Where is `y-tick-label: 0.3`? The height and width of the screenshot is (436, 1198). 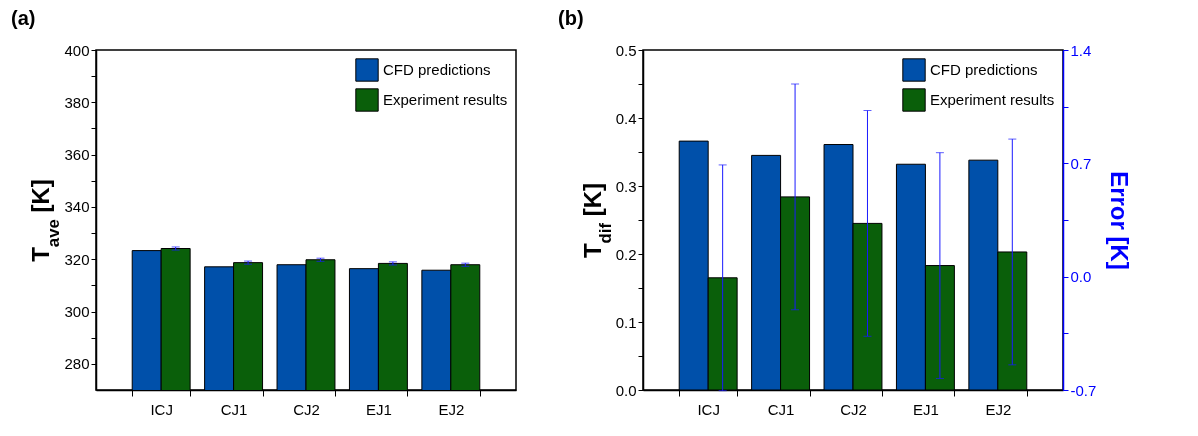 y-tick-label: 0.3 is located at coordinates (626, 186).